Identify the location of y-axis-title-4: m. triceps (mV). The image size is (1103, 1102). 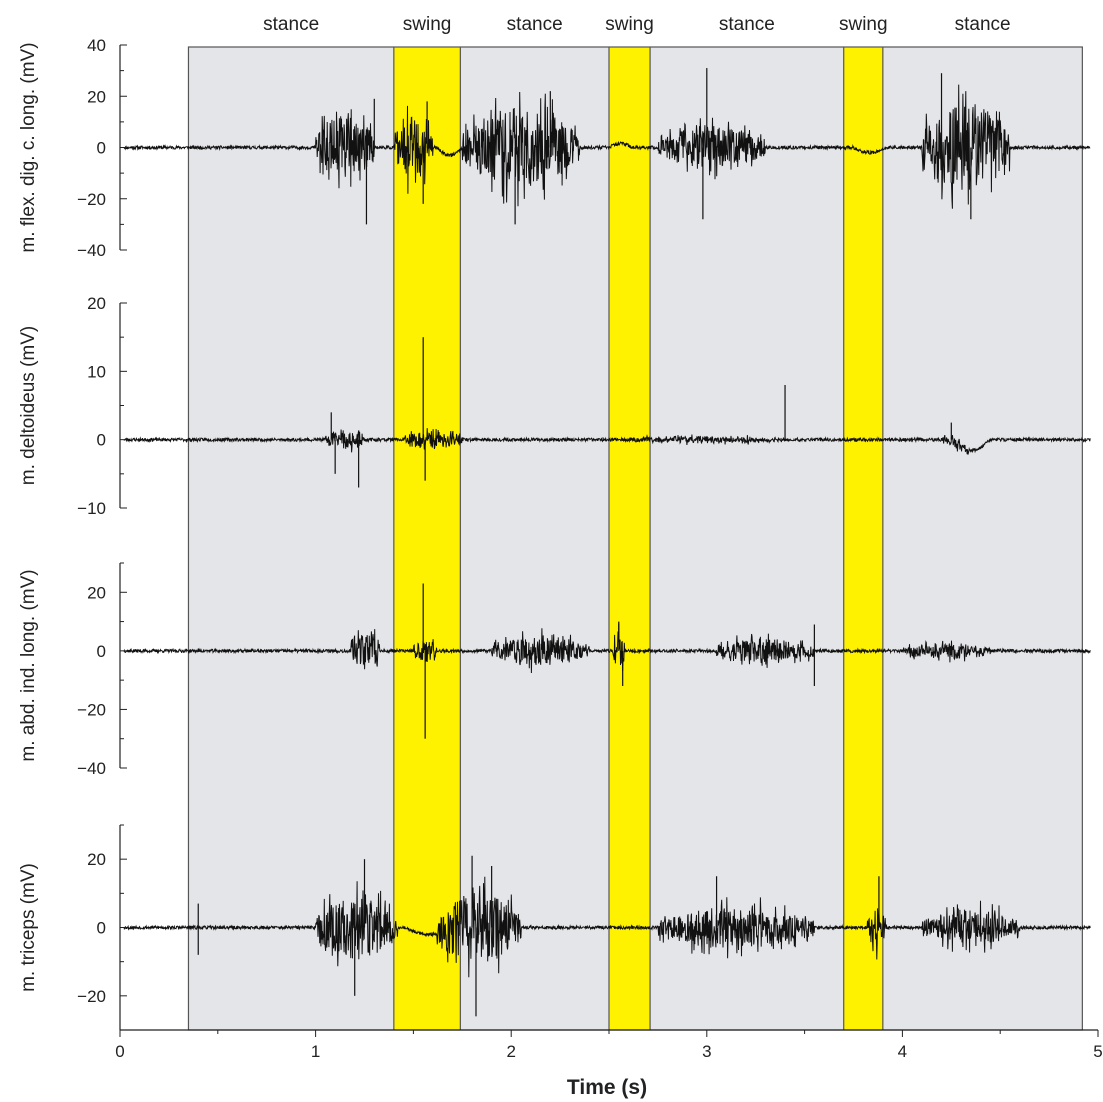
(28, 927).